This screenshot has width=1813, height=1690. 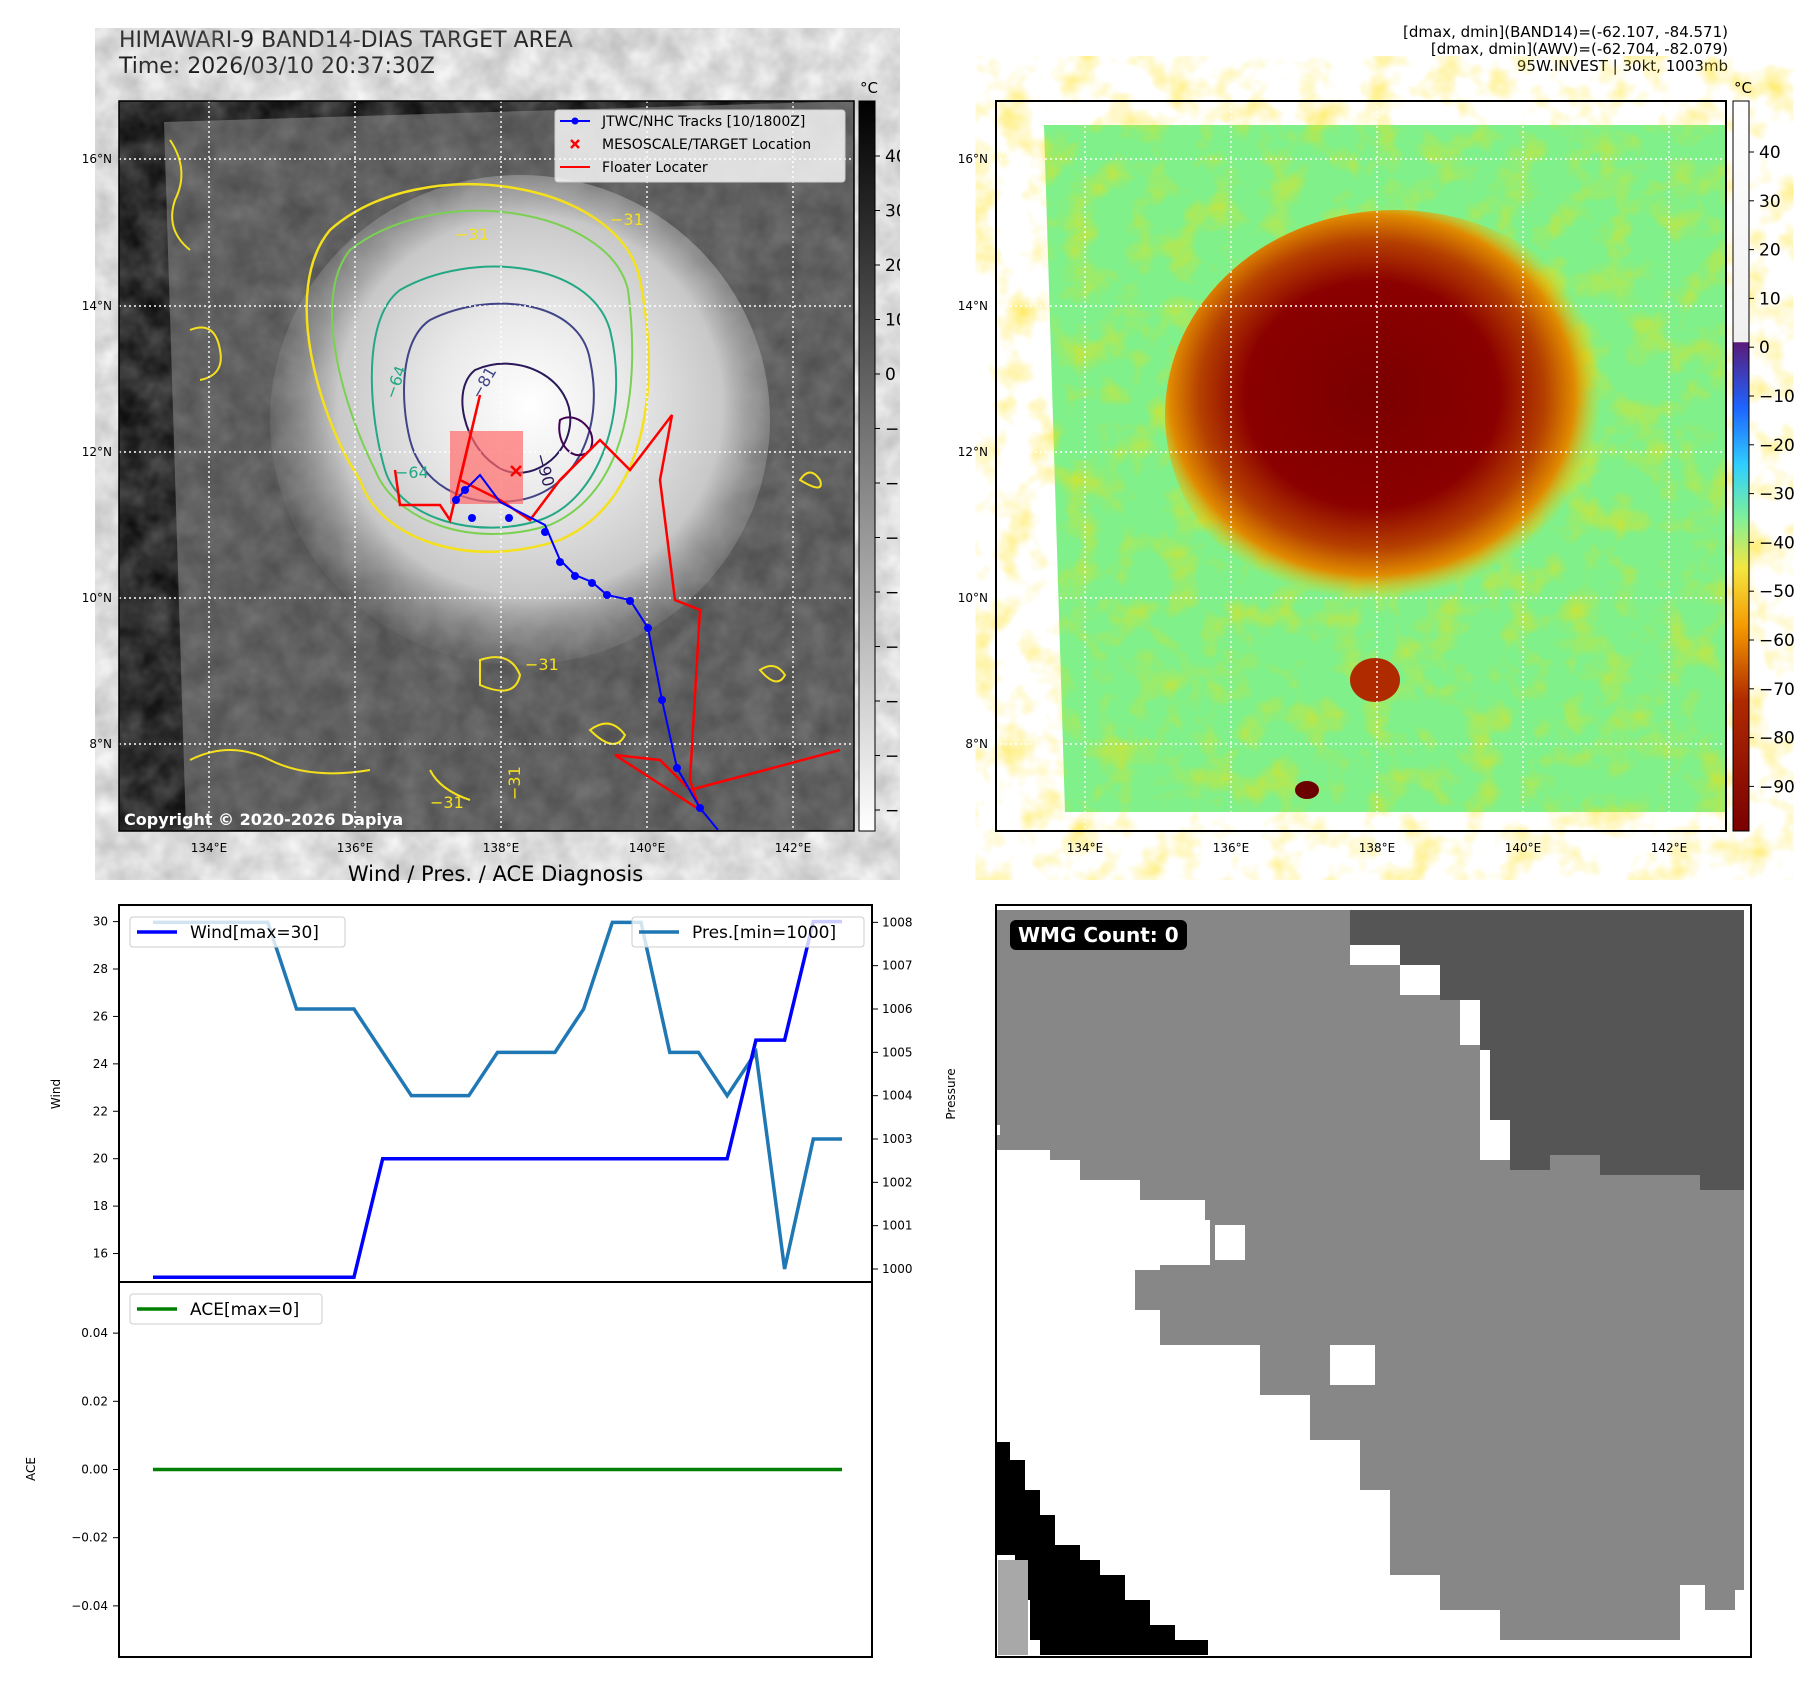 I want to click on pressure-axis-ticks: 1000 1001 1002 1003 1004 1005 1006 1007 1008, so click(x=892, y=1095).